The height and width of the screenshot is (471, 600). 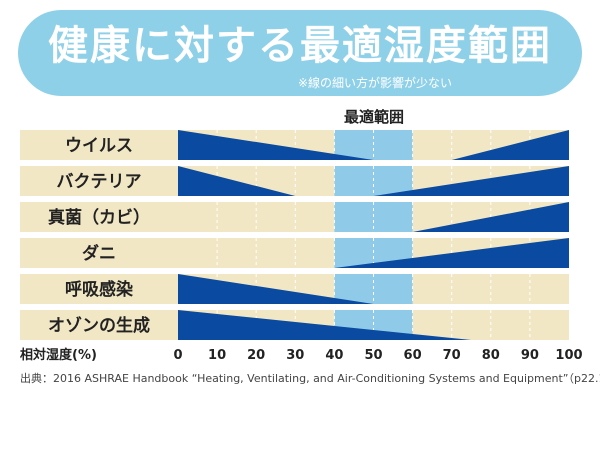 I want to click on x-tick-label: 50, so click(x=373, y=355).